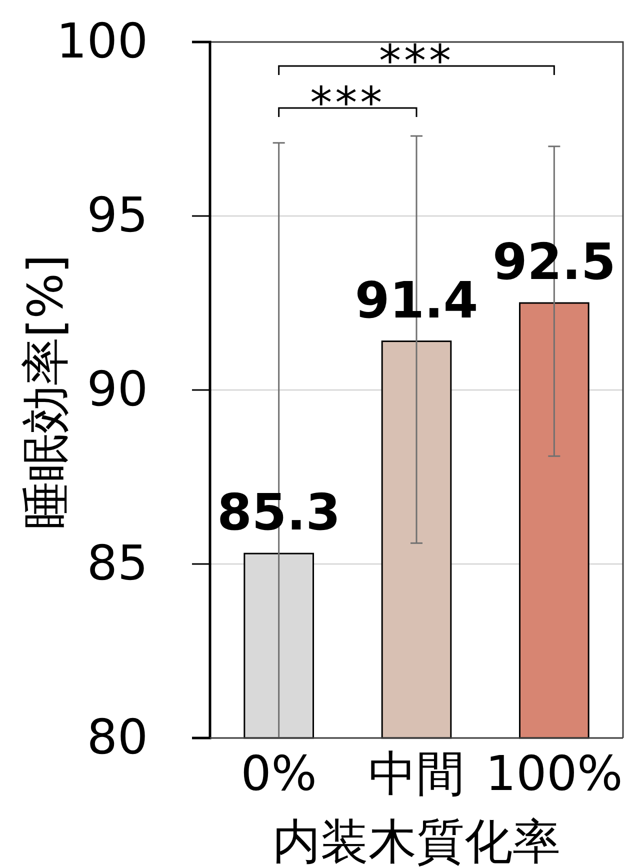 This screenshot has width=630, height=867. What do you see at coordinates (117, 215) in the screenshot?
I see `y-tick-label: 95` at bounding box center [117, 215].